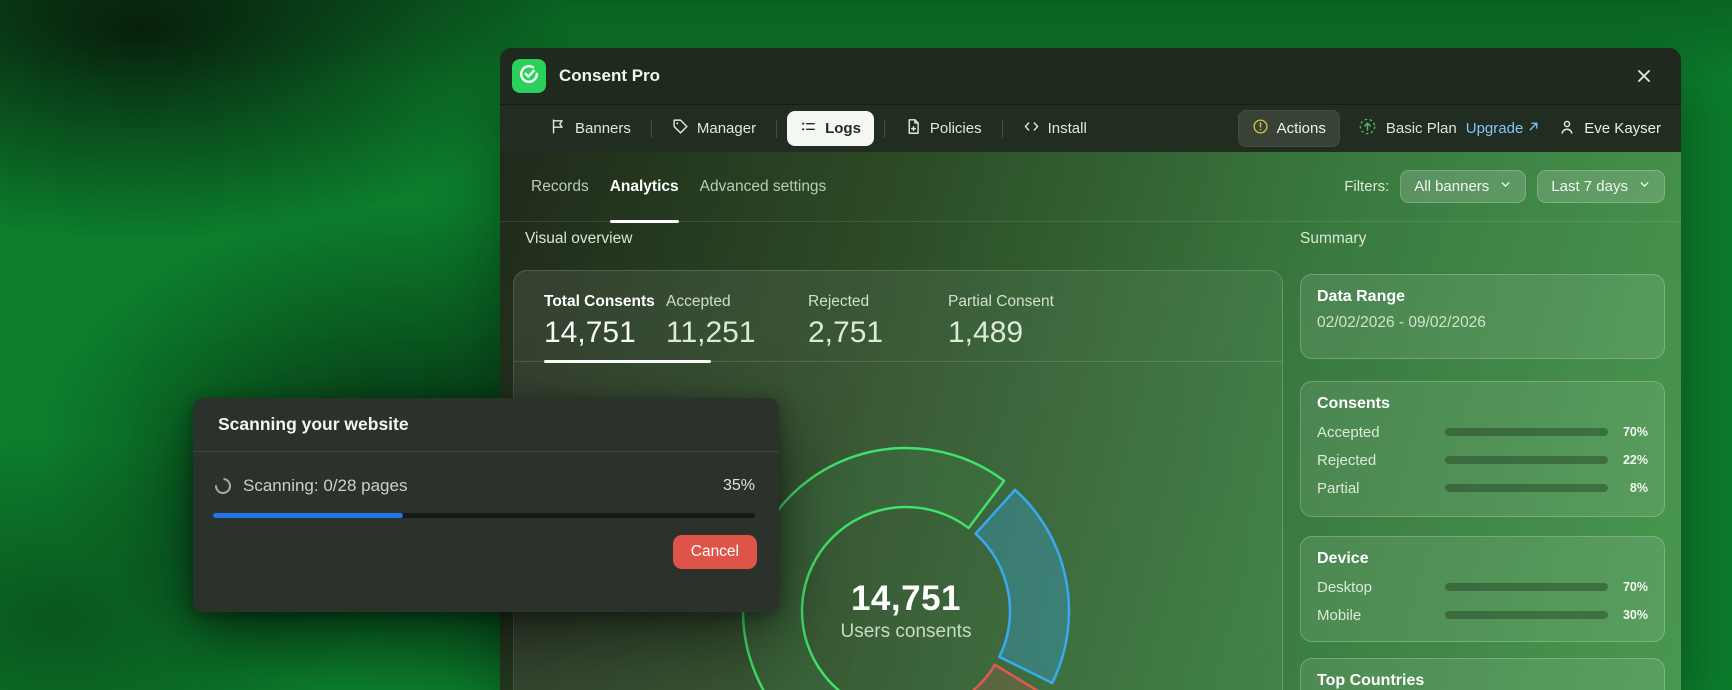  I want to click on user-menu: Eve Kayser, so click(1609, 129).